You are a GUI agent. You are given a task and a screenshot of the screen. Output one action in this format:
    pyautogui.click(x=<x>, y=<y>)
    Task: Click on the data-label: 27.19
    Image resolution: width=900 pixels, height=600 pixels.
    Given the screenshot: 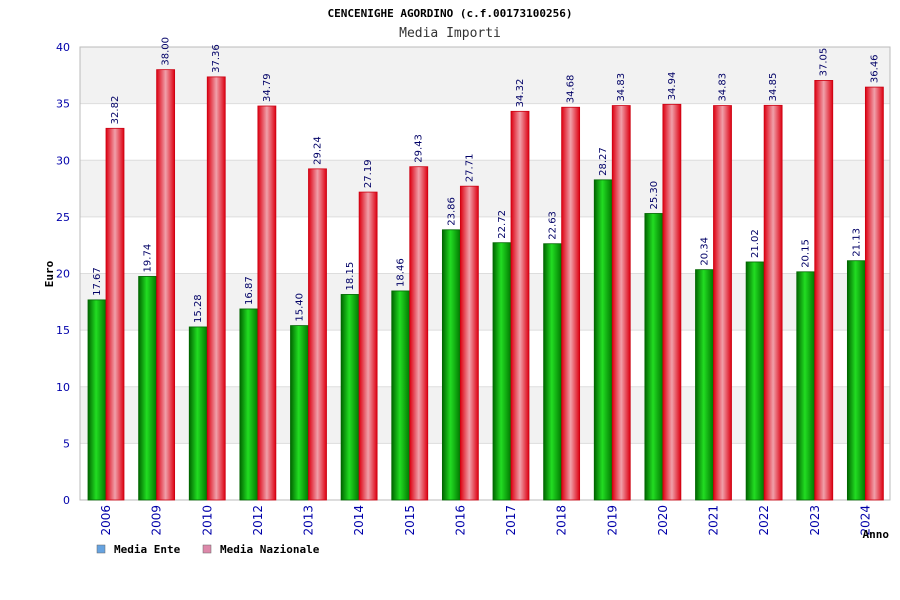 What is the action you would take?
    pyautogui.click(x=368, y=173)
    